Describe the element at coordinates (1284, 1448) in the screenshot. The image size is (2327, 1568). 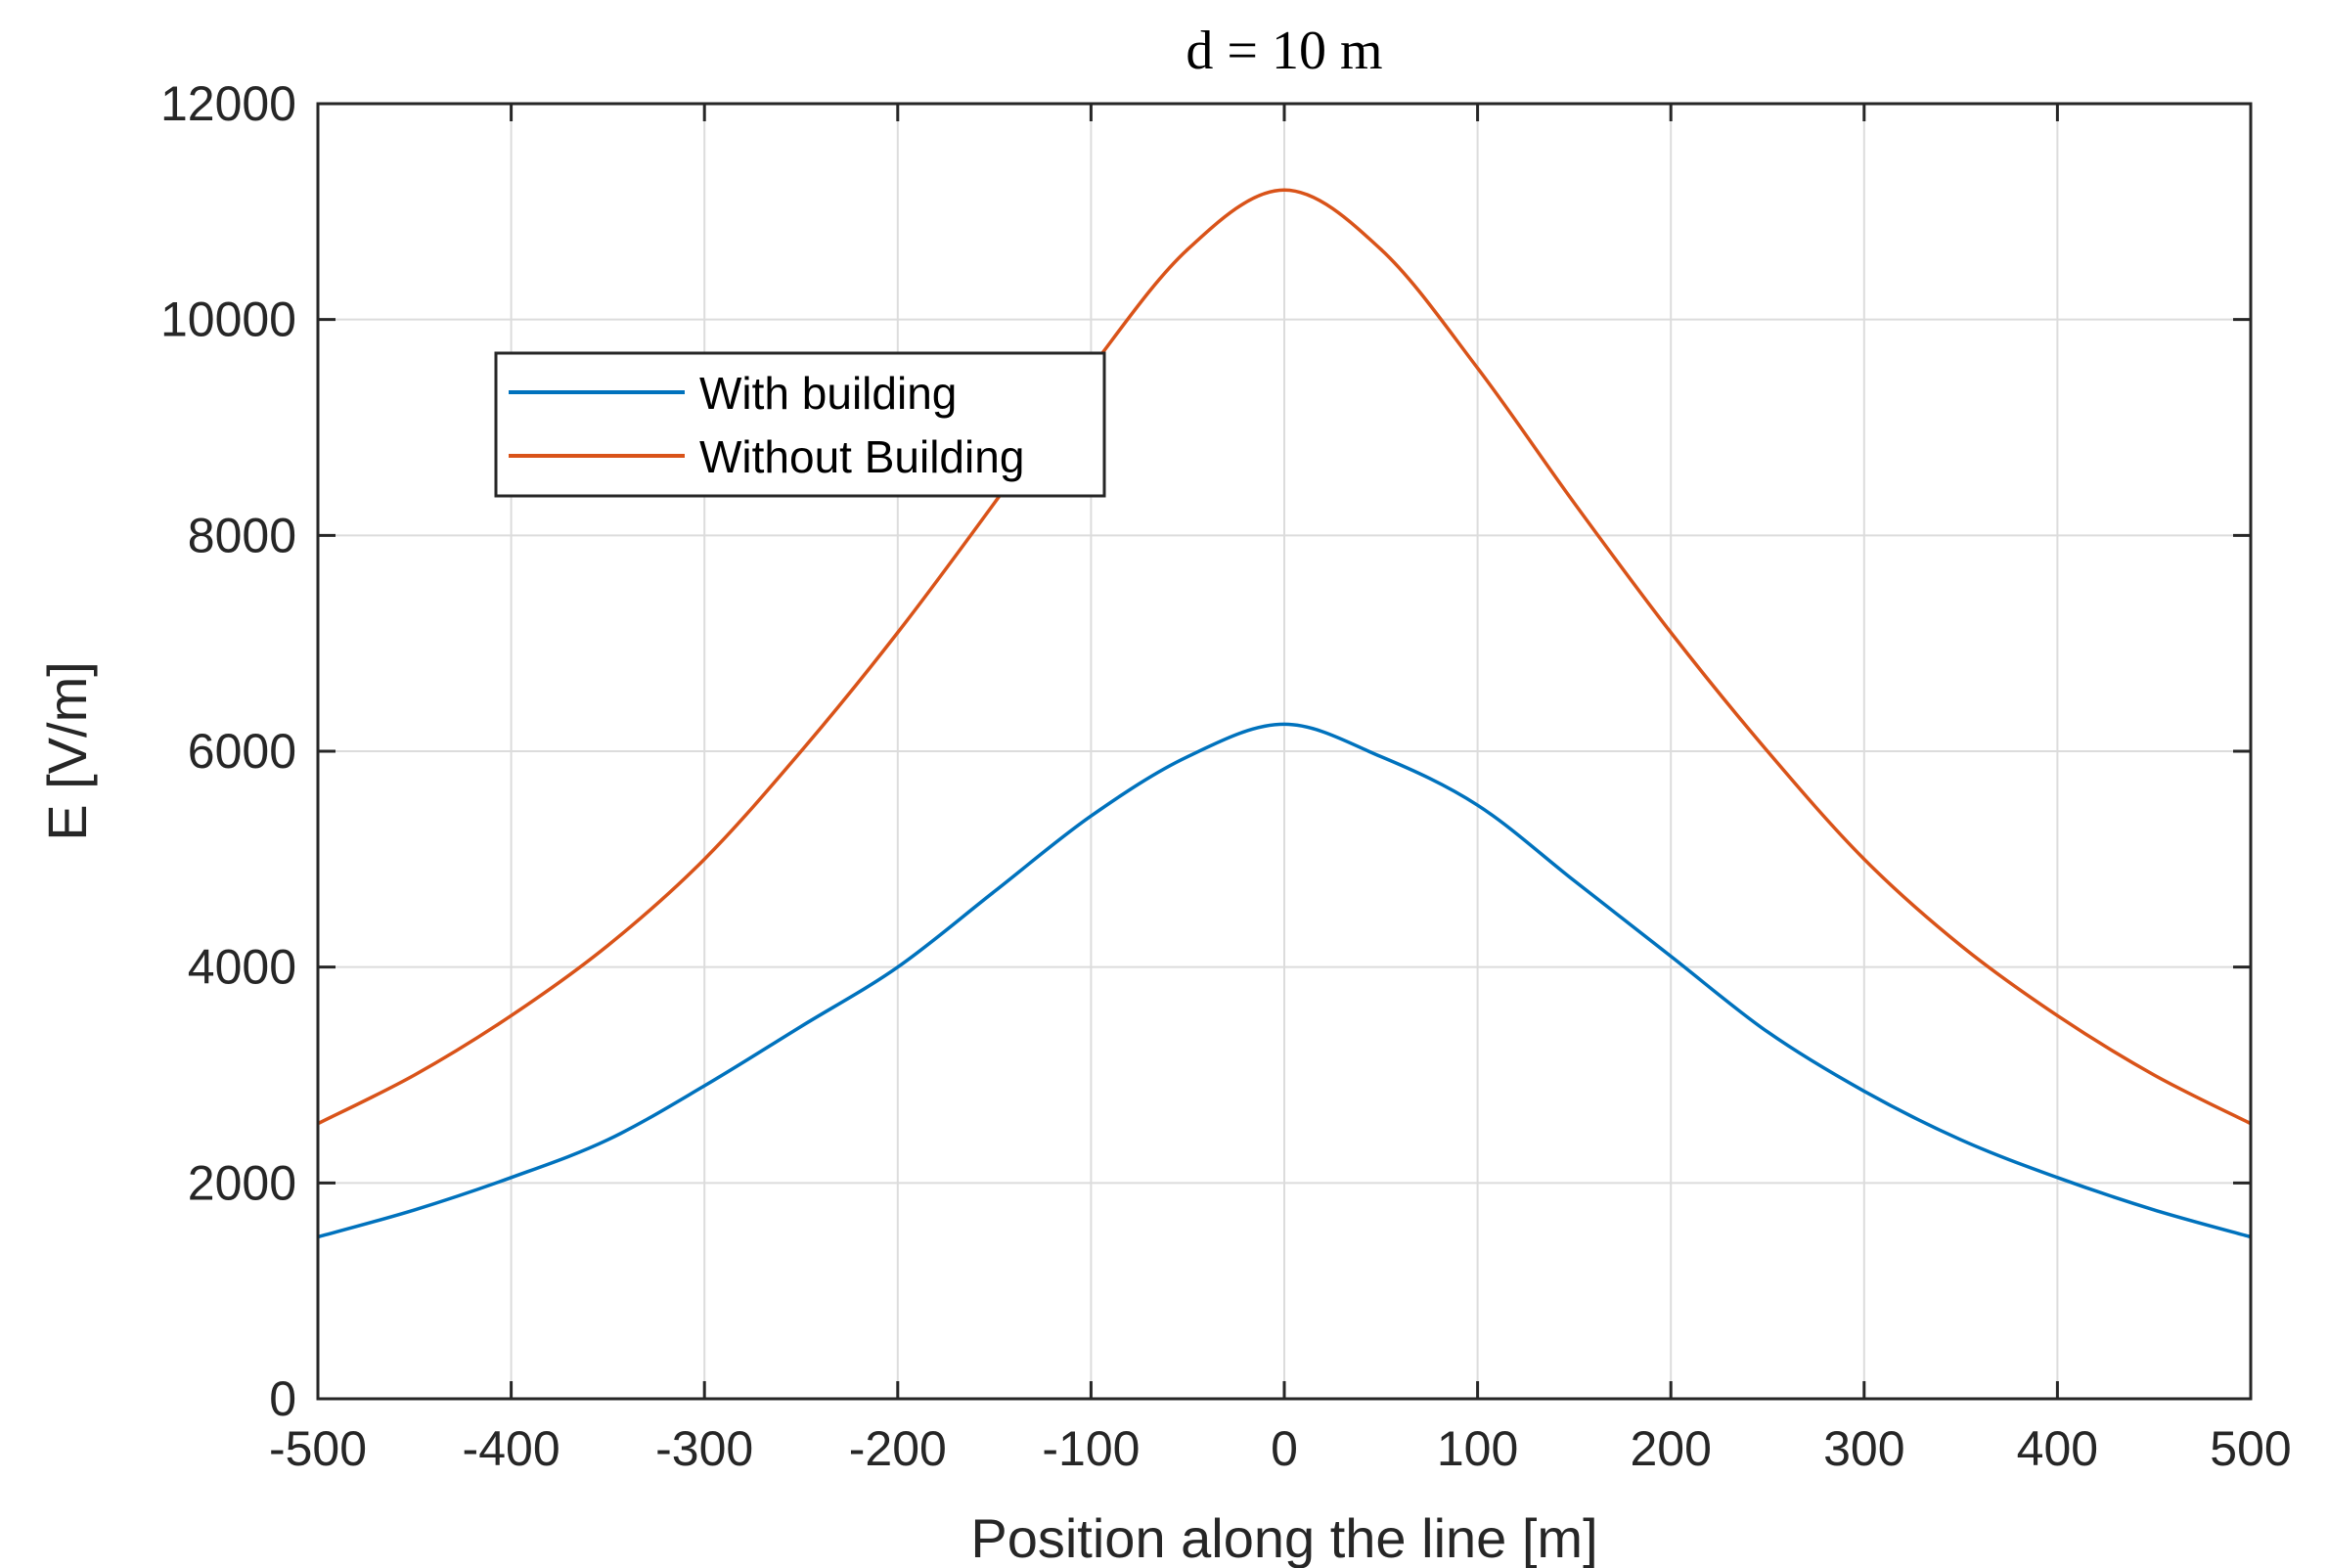
I see `x-tick-label: 0` at that location.